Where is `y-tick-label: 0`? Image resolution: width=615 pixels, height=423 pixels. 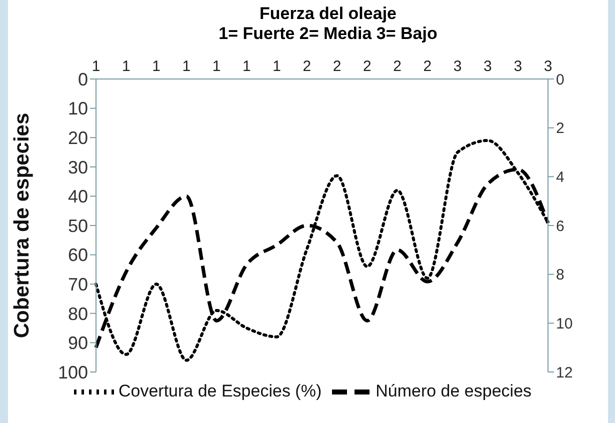
y-tick-label: 0 is located at coordinates (83, 79).